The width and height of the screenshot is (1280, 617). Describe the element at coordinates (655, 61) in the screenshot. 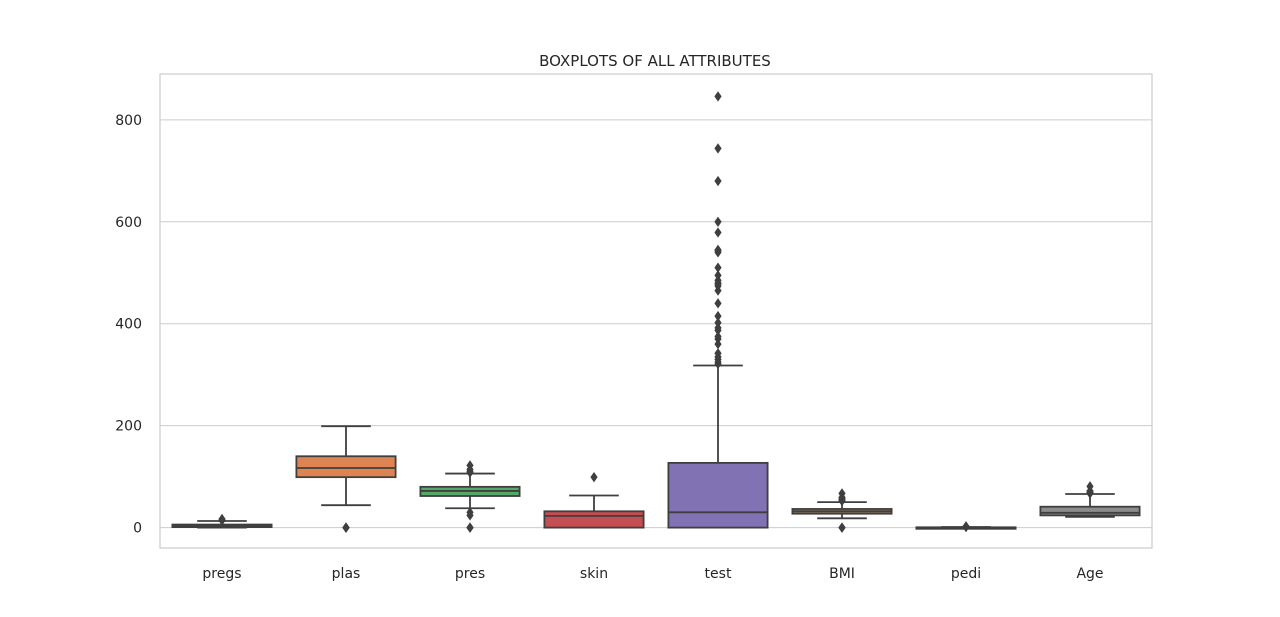

I see `chart-title: BOXPLOTS OF ALL ATTRIBUTES` at that location.